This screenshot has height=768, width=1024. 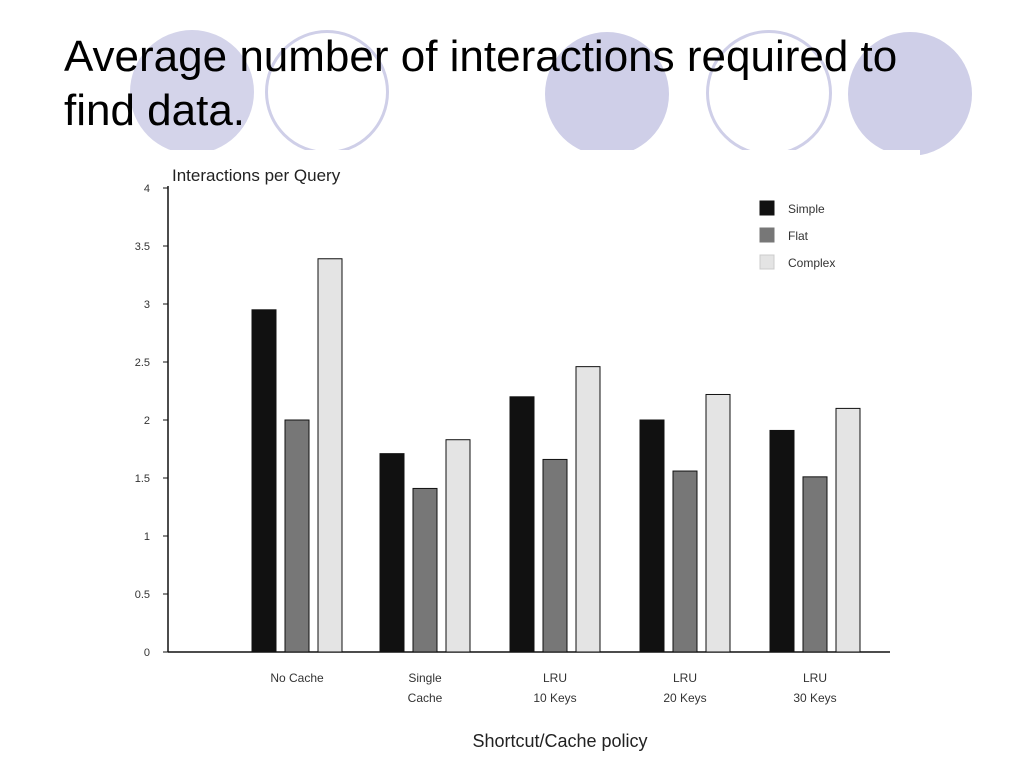 I want to click on y-tick-label: 0.5, so click(x=142, y=595).